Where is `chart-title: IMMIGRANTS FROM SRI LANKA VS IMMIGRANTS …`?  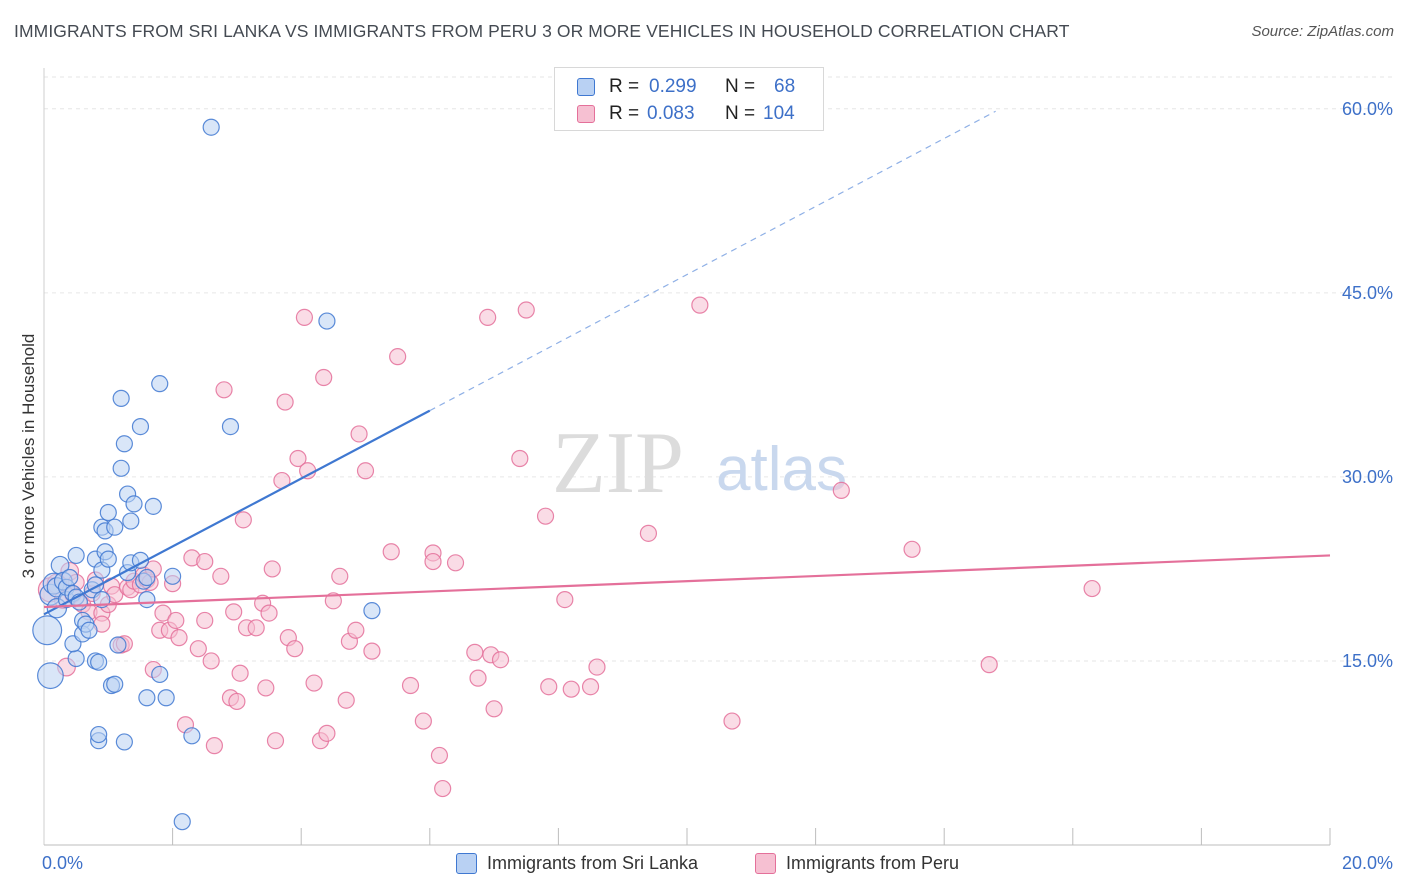
chart-title: IMMIGRANTS FROM SRI LANKA VS IMMIGRANTS … is located at coordinates (542, 31).